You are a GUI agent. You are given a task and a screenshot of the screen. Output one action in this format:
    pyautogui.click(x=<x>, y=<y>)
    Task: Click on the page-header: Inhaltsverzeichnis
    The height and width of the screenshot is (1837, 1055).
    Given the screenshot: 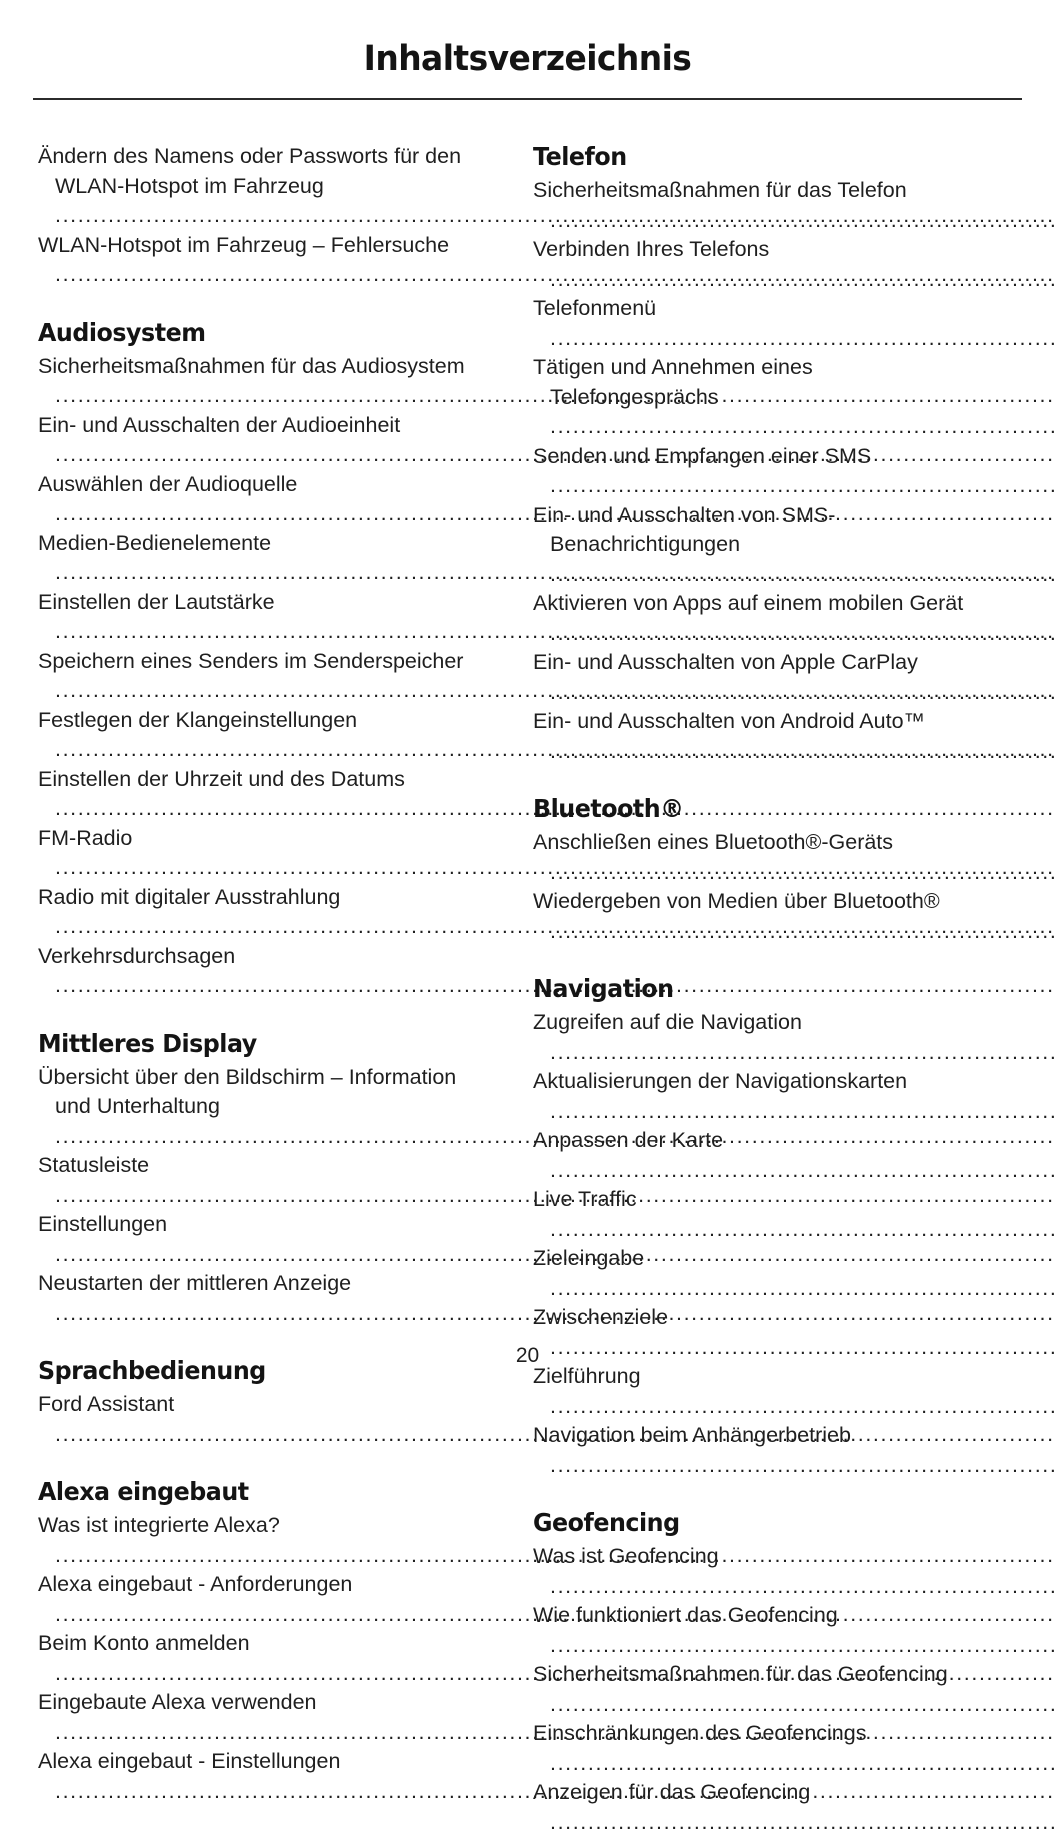 What is the action you would take?
    pyautogui.click(x=527, y=59)
    